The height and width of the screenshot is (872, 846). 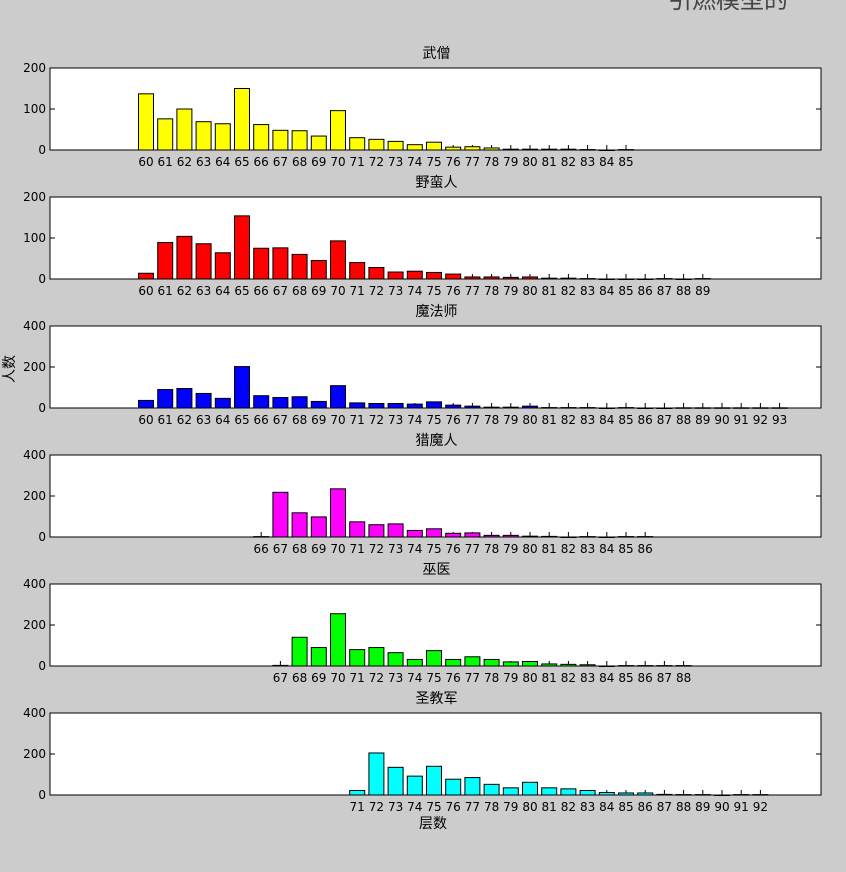 I want to click on y-tick-label: 100, so click(x=34, y=109).